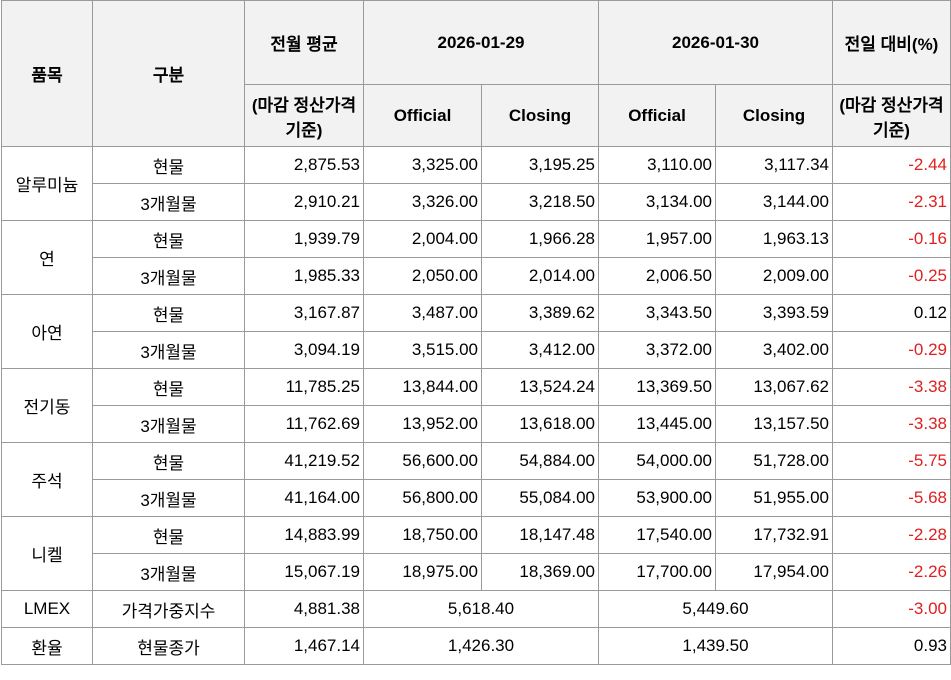 Image resolution: width=951 pixels, height=680 pixels. Describe the element at coordinates (774, 202) in the screenshot. I see `value-cell: 3,144.00` at that location.